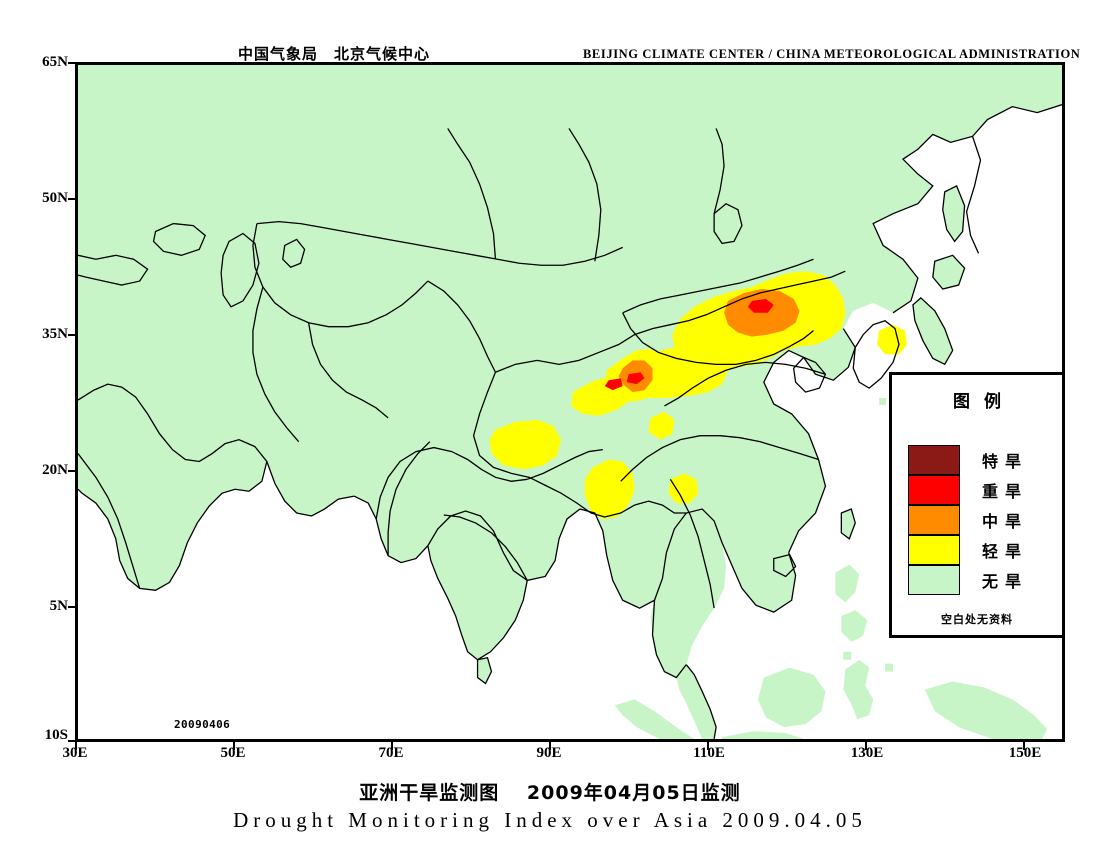 This screenshot has height=850, width=1100. What do you see at coordinates (55, 470) in the screenshot?
I see `y-tick-20n: 20N` at bounding box center [55, 470].